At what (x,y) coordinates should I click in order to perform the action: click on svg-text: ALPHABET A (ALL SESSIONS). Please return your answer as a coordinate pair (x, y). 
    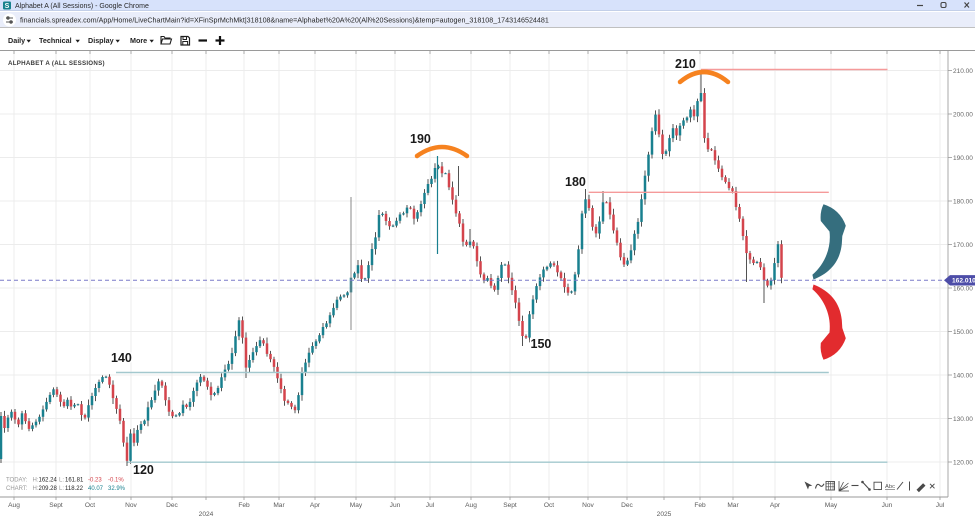
    Looking at the image, I should click on (56, 63).